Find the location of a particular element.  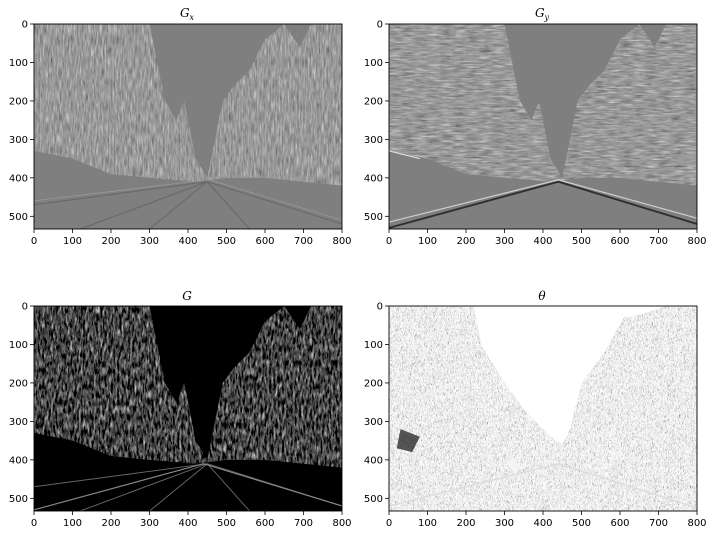

x-tick-label-gx: 200 is located at coordinates (110, 241).